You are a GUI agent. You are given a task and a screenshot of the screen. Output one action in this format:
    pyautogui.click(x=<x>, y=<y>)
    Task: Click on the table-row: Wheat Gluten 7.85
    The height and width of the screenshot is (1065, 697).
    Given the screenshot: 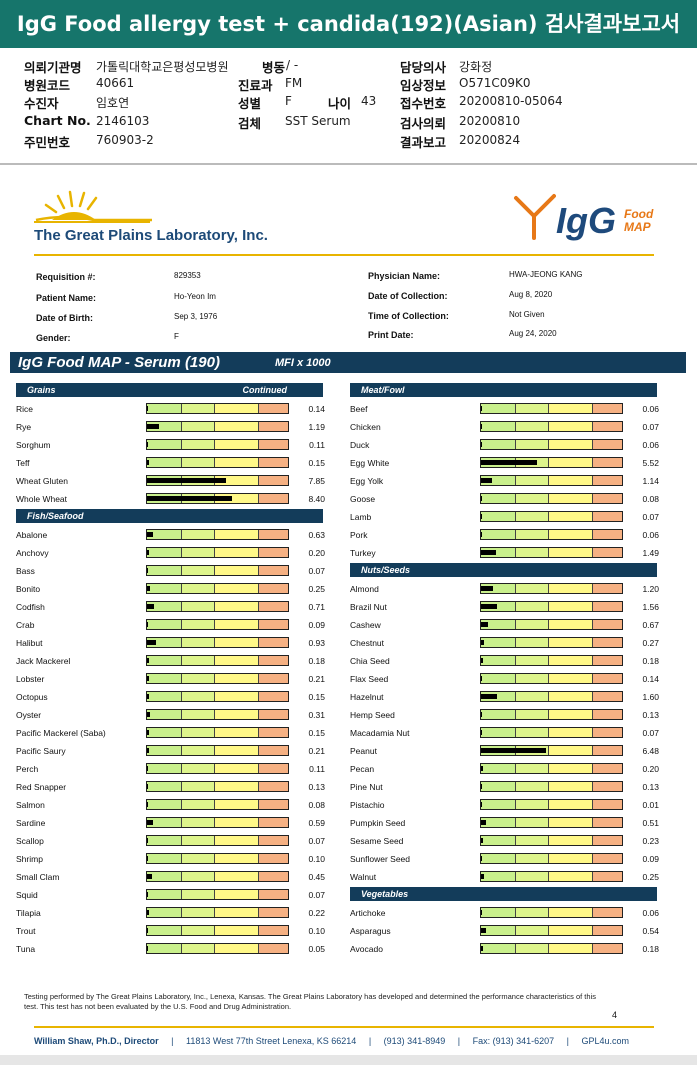 What is the action you would take?
    pyautogui.click(x=171, y=482)
    